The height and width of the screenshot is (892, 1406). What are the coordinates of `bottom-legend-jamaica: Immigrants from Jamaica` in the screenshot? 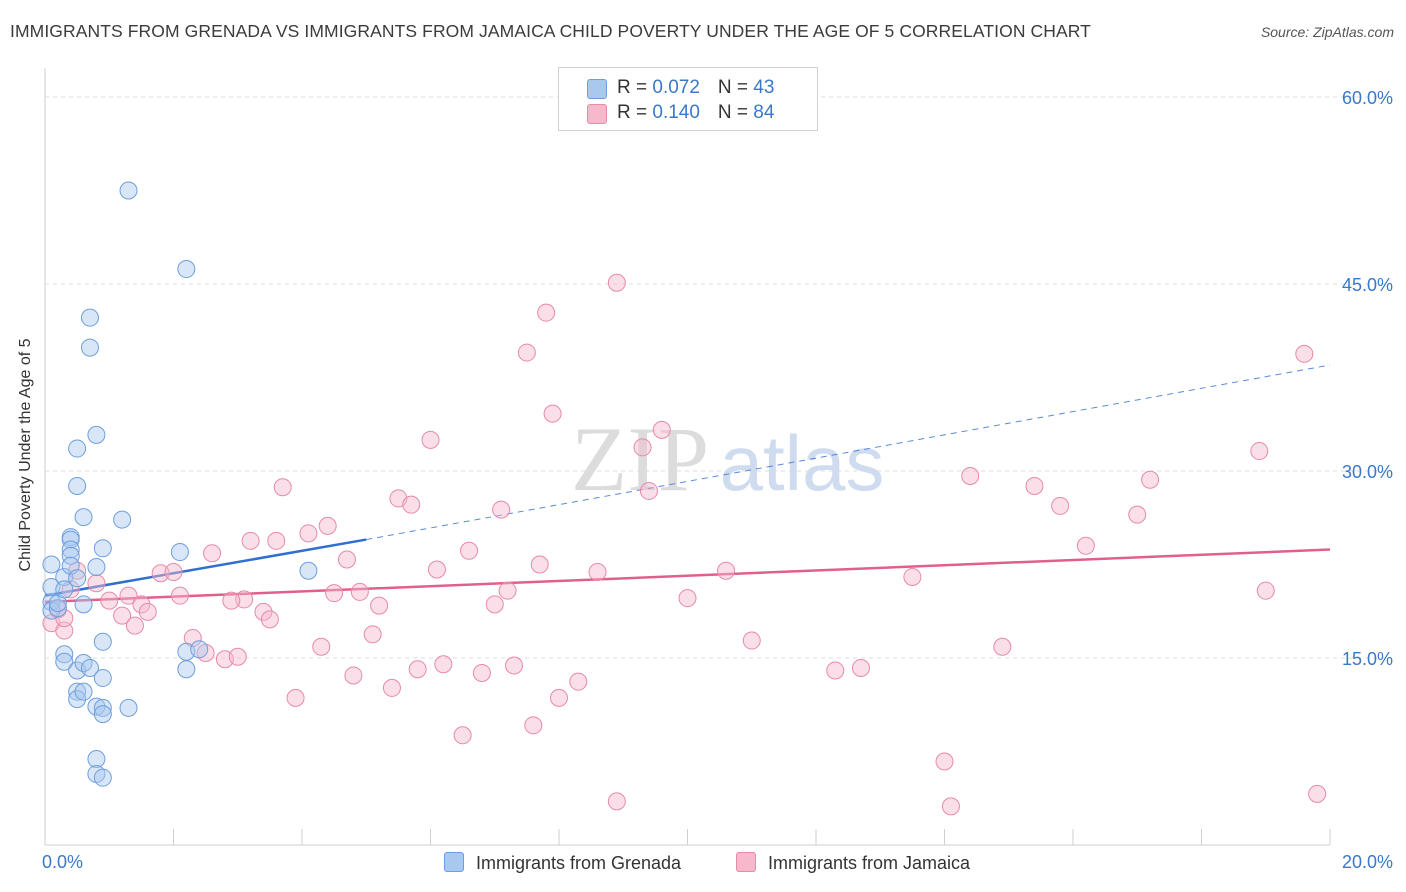 It's located at (853, 863).